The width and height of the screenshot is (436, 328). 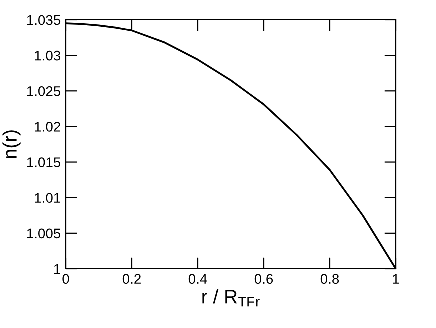 I want to click on y-tick-label: 1.03, so click(x=48, y=55).